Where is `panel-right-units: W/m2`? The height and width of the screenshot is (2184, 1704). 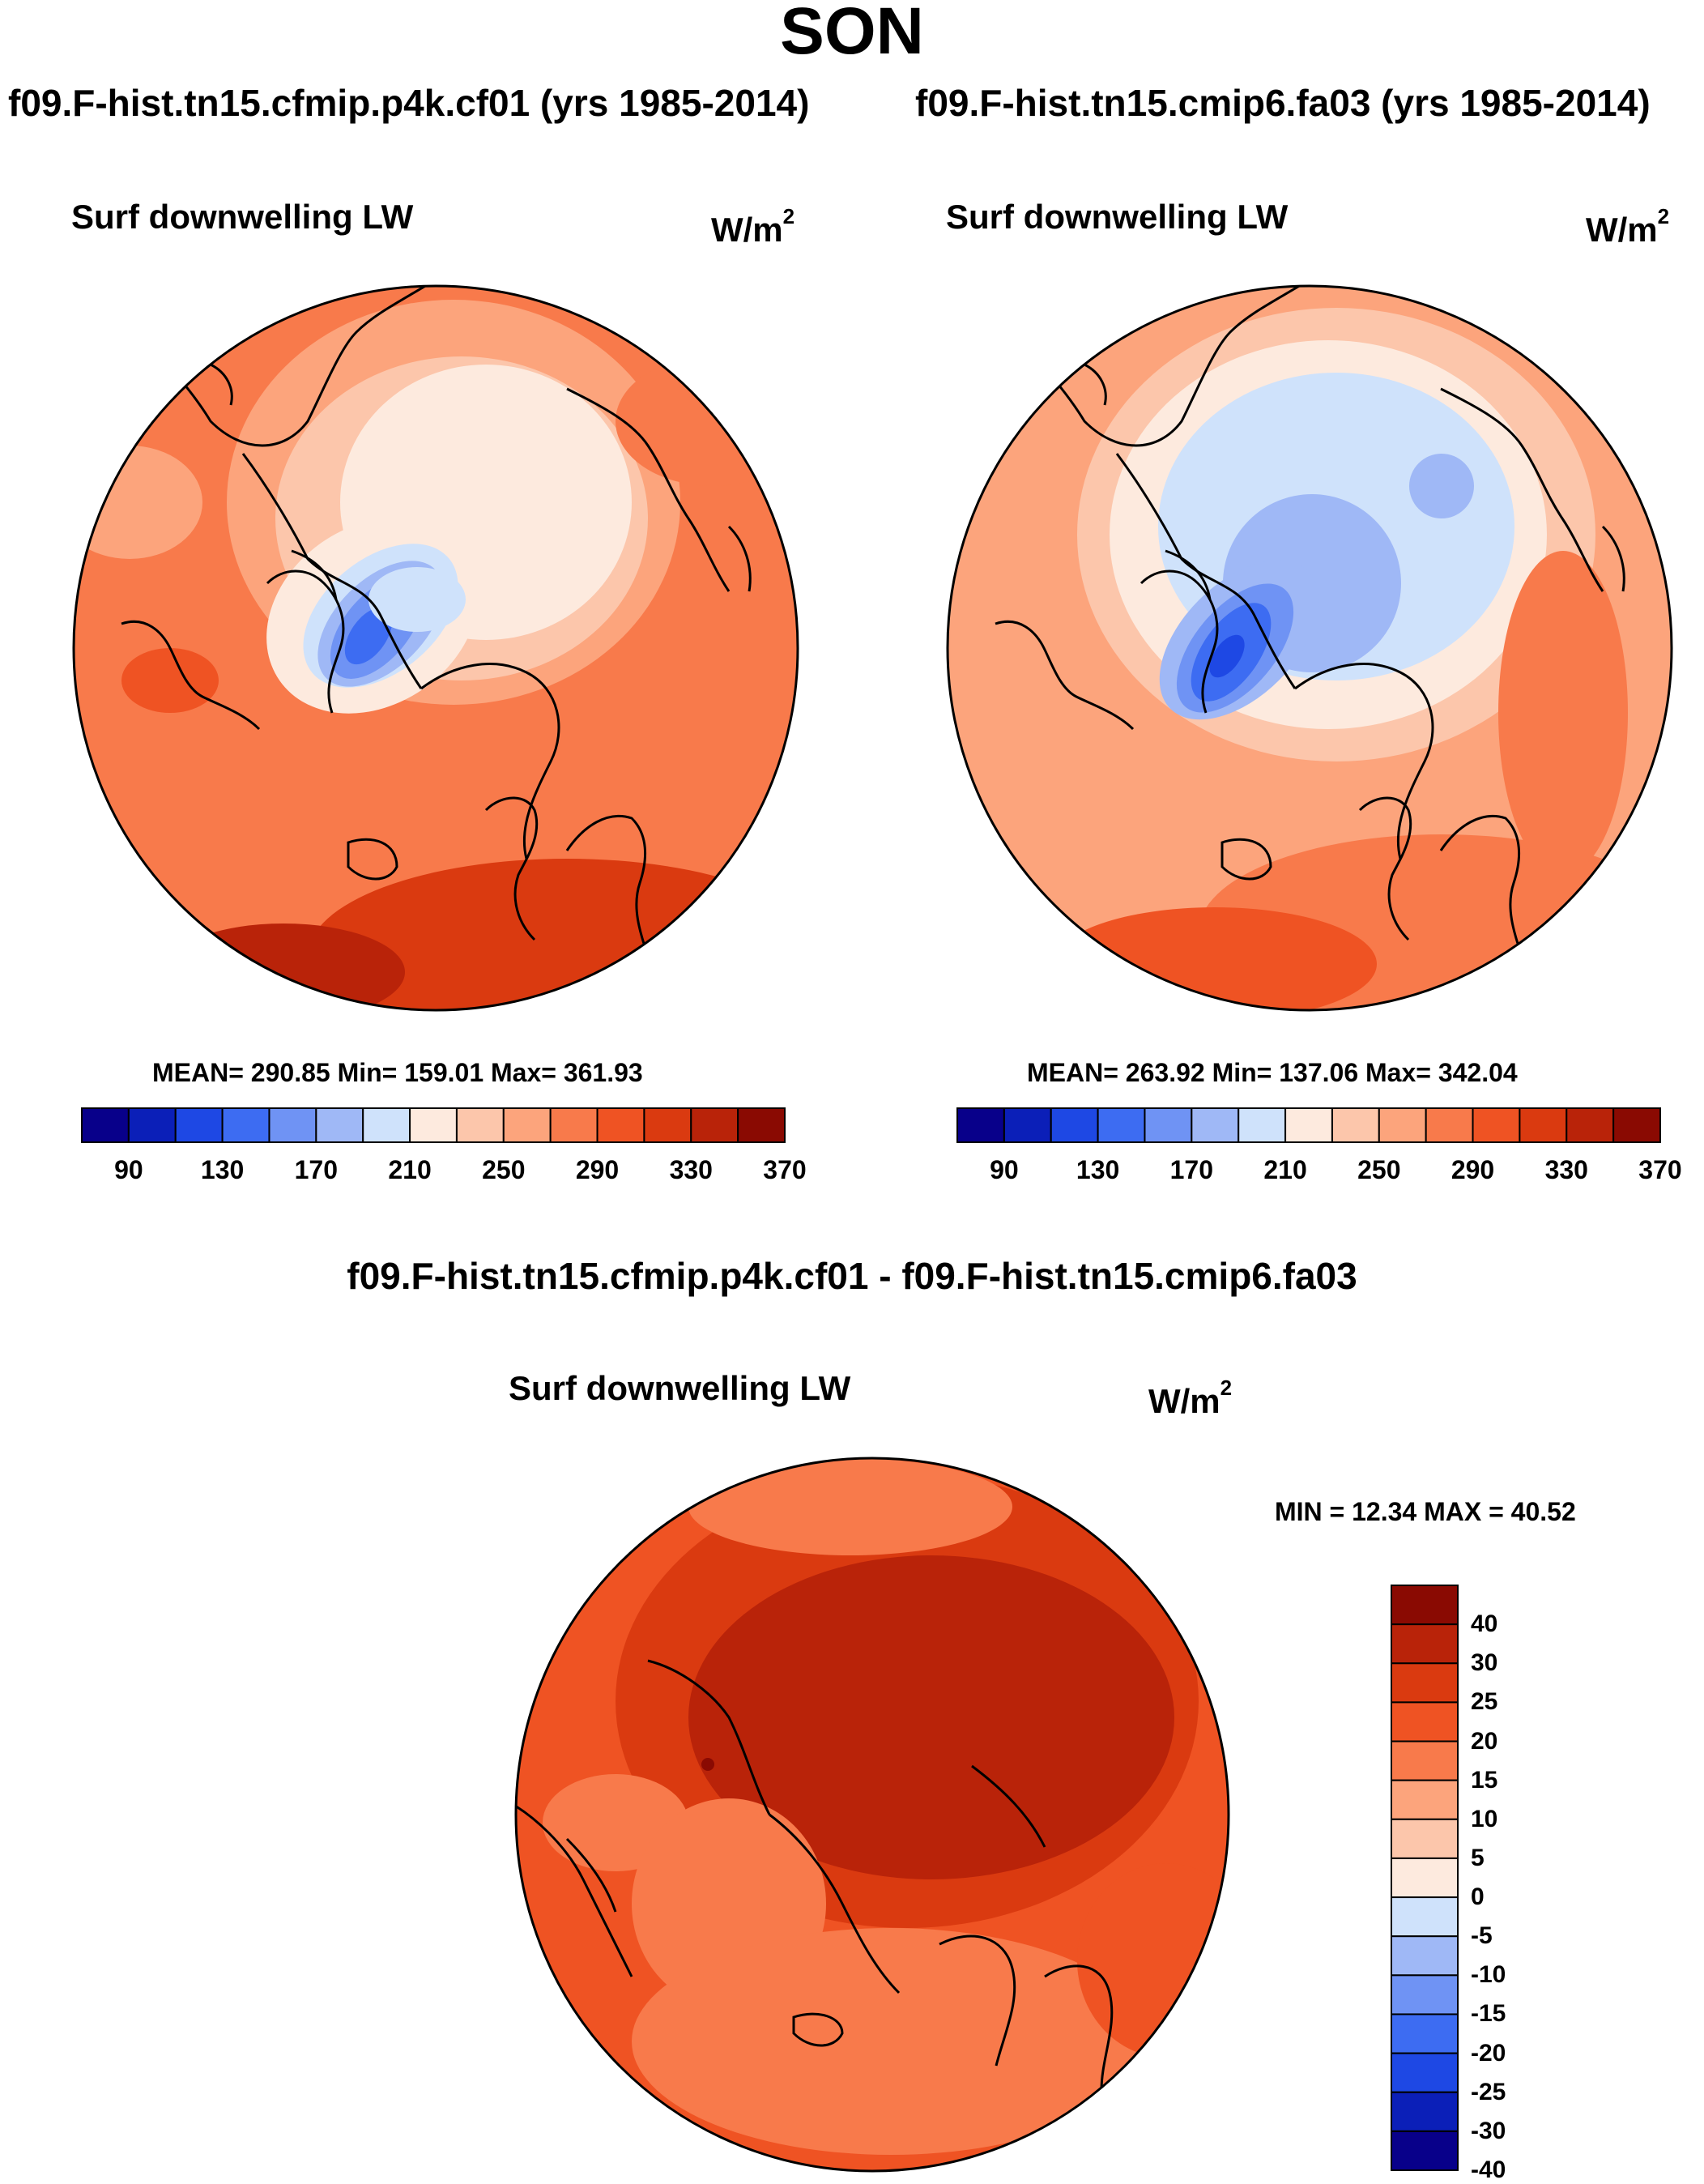 panel-right-units: W/m2 is located at coordinates (1628, 227).